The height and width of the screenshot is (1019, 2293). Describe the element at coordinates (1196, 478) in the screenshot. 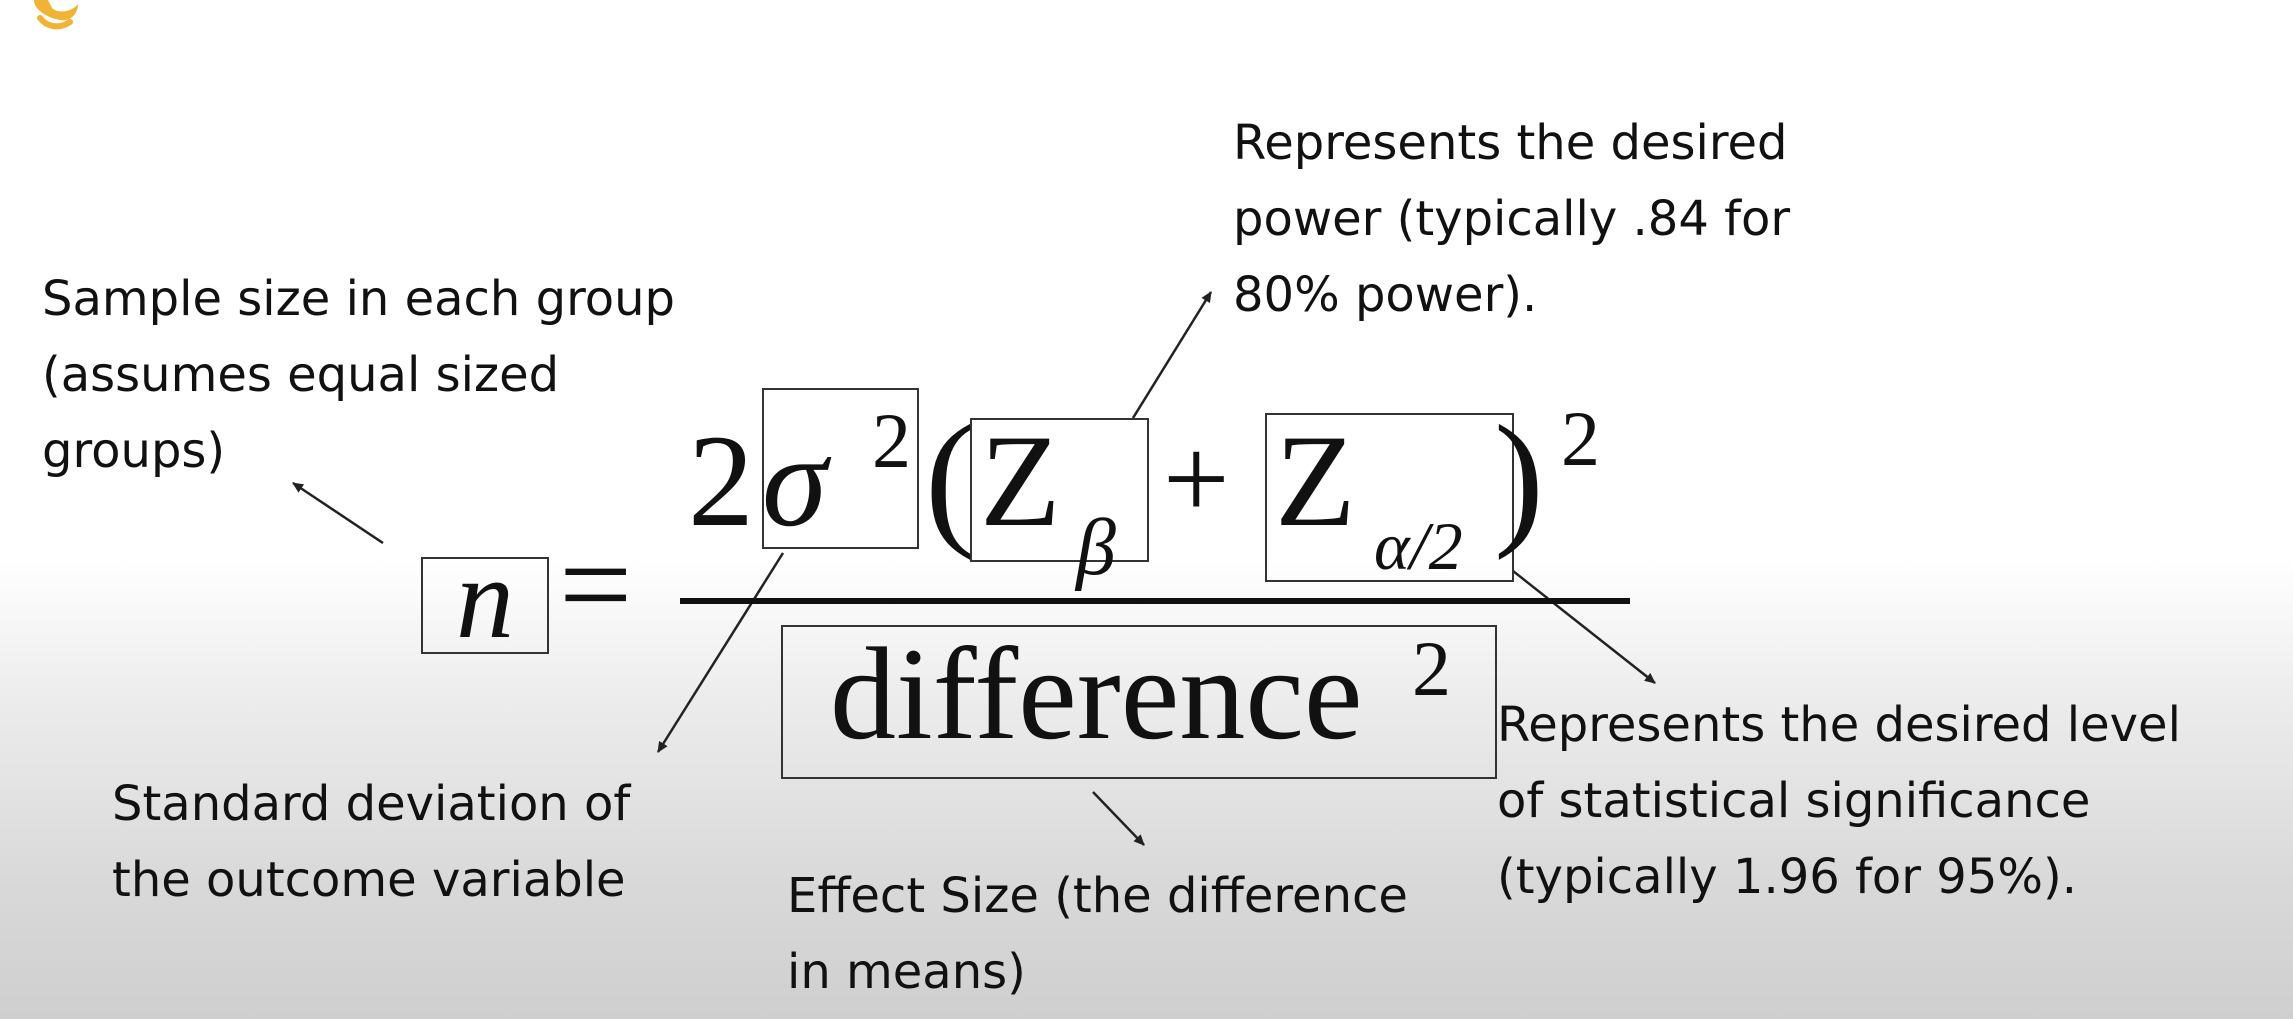

I see `formula-plus: +` at that location.